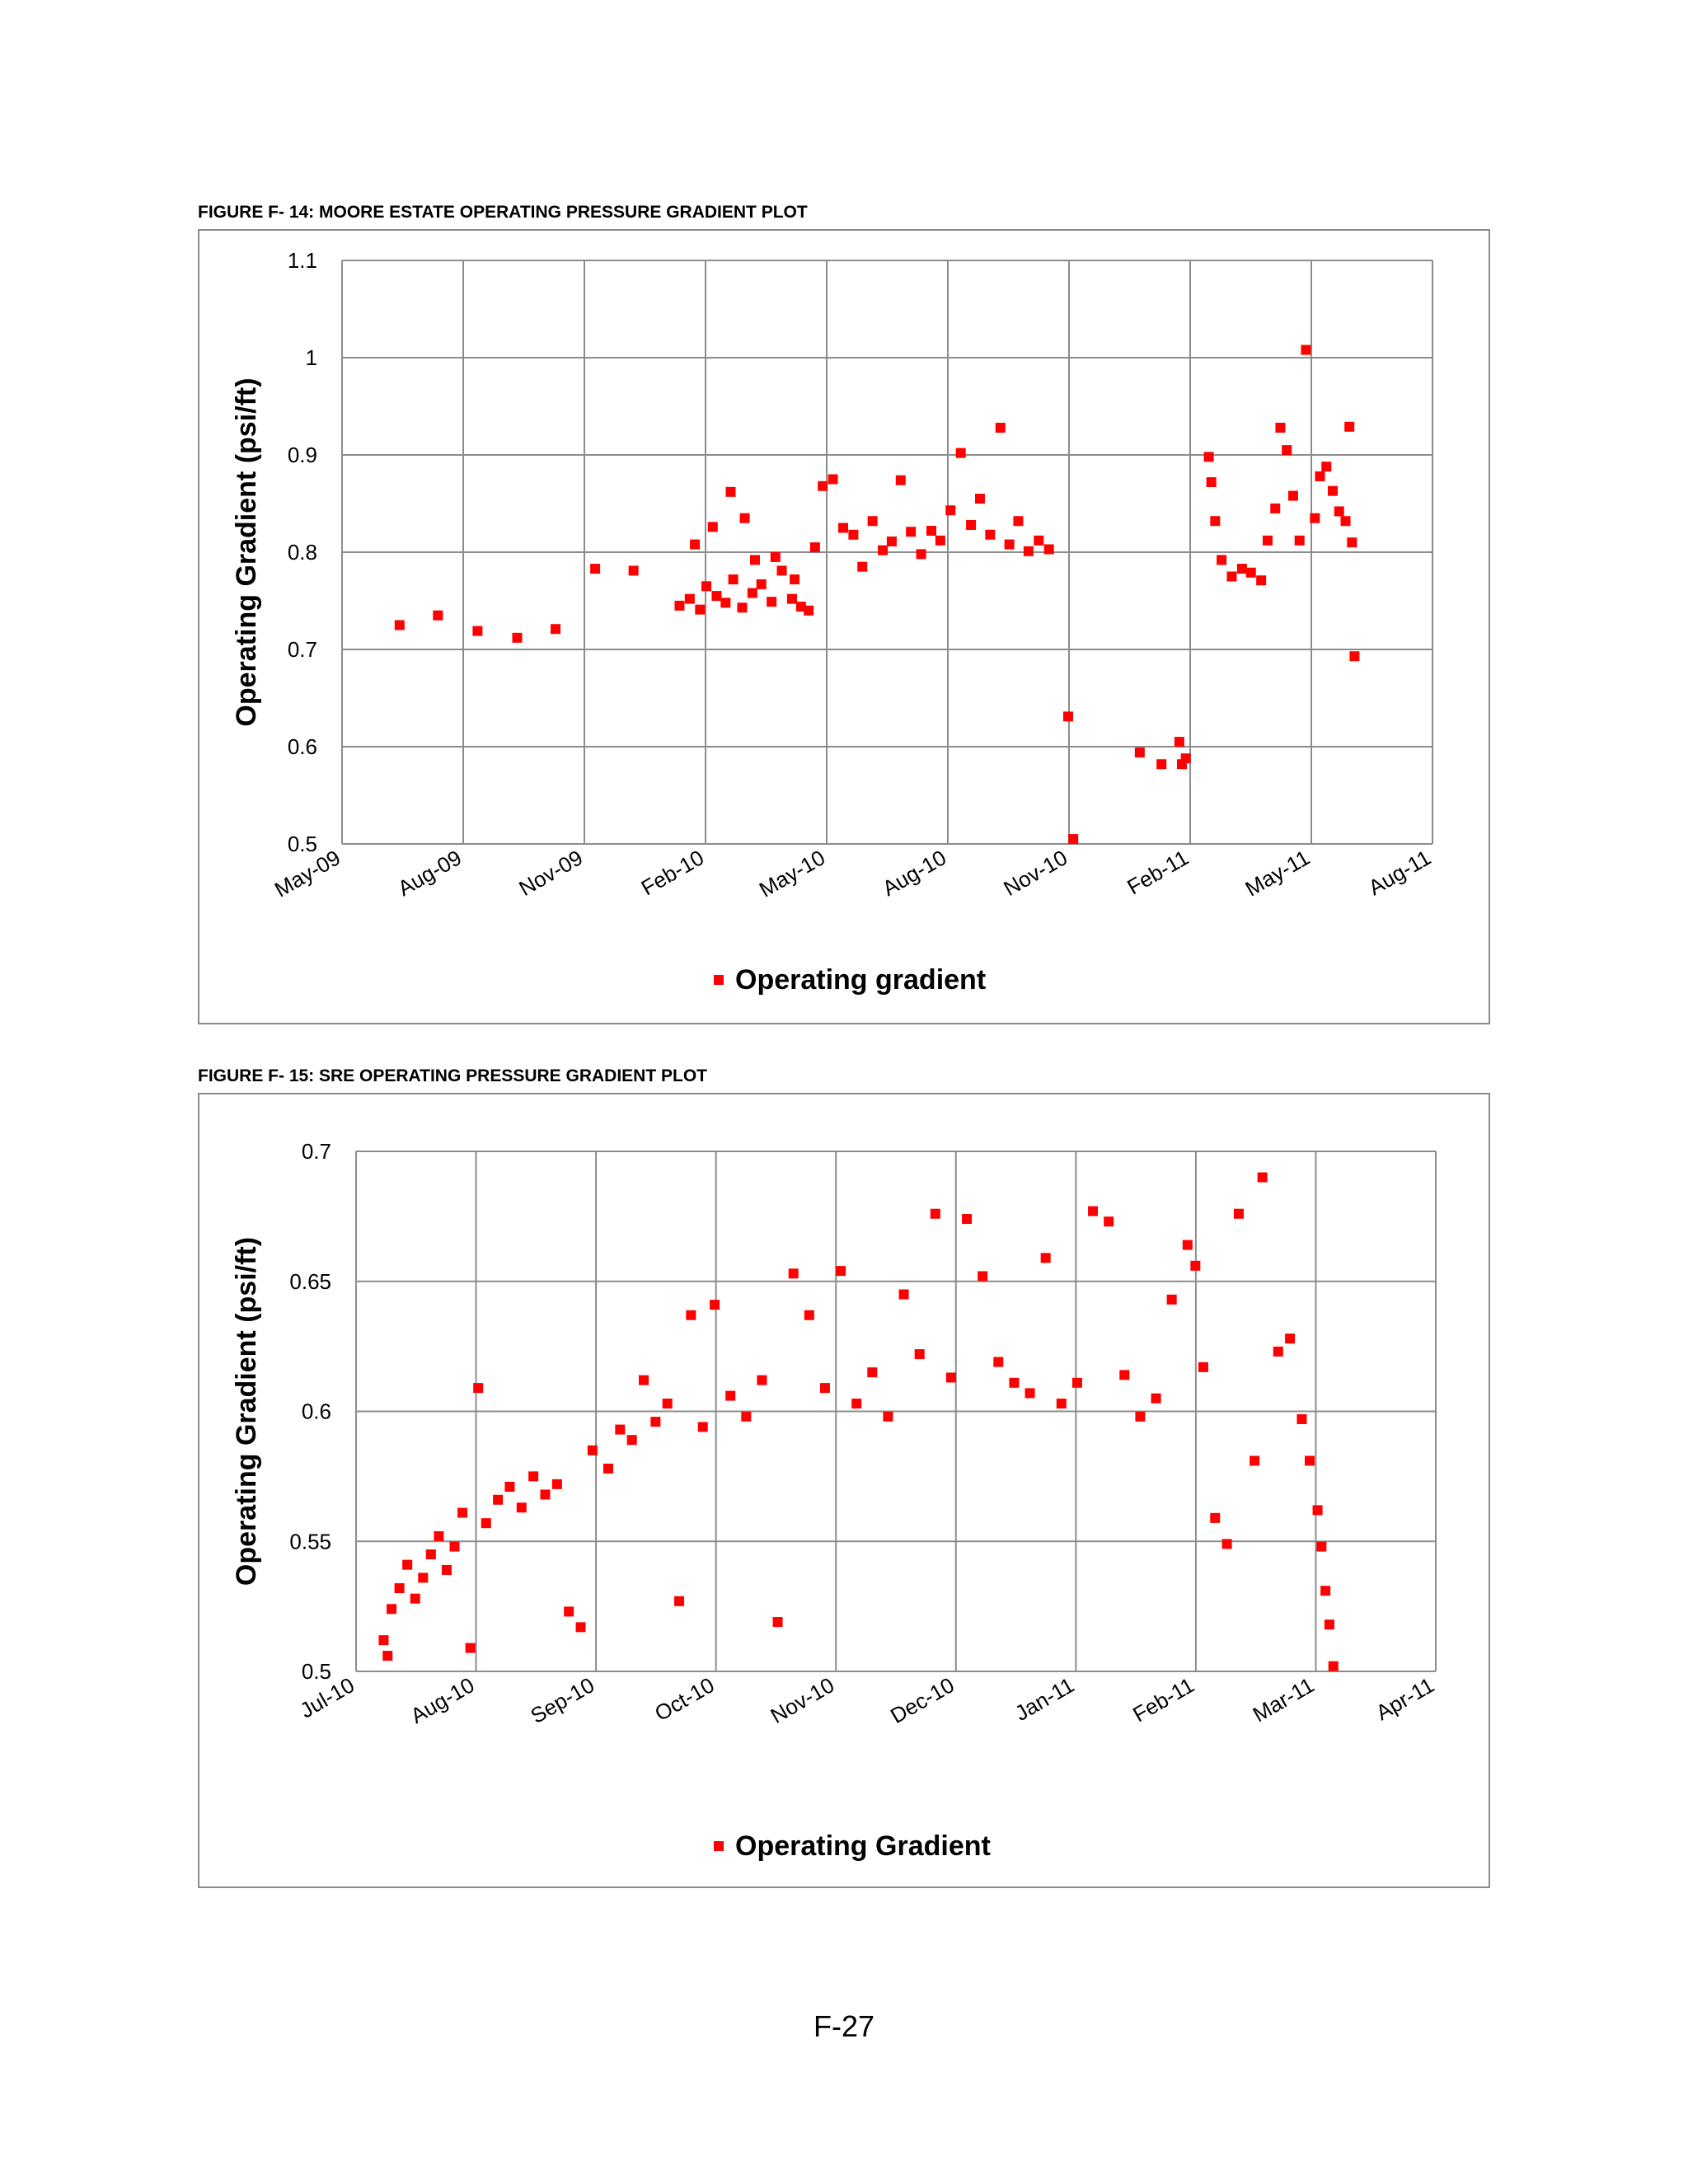 The height and width of the screenshot is (2184, 1688). I want to click on x-tick-label: Dec-10, so click(922, 1700).